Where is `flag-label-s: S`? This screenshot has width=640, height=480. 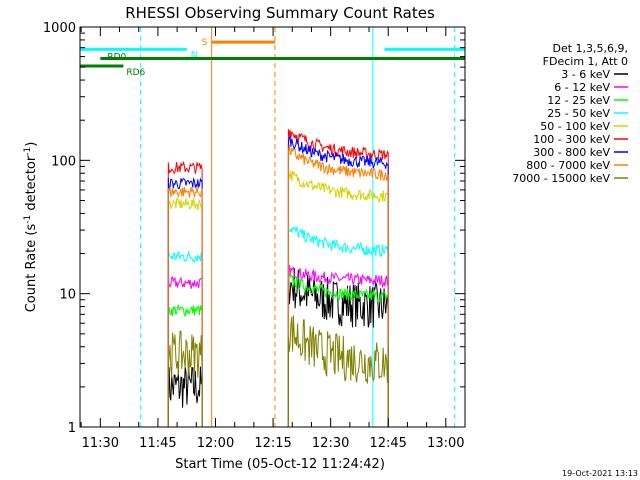 flag-label-s: S is located at coordinates (205, 43).